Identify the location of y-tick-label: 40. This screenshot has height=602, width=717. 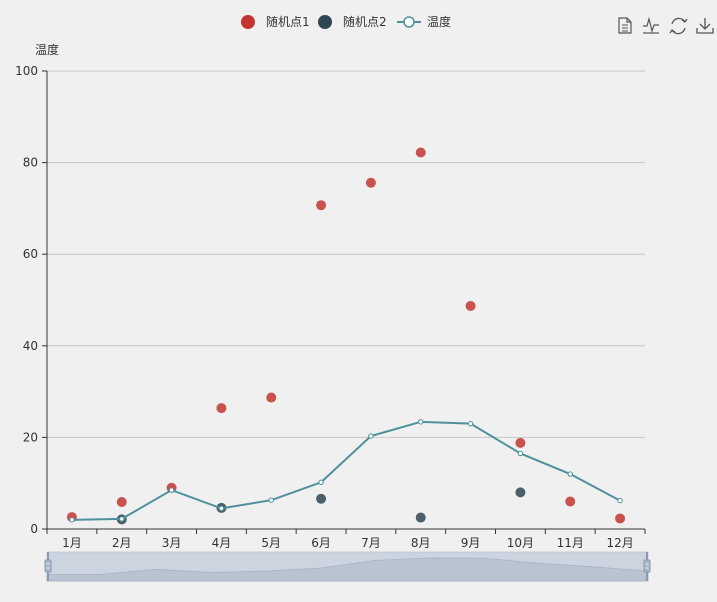
(30, 346).